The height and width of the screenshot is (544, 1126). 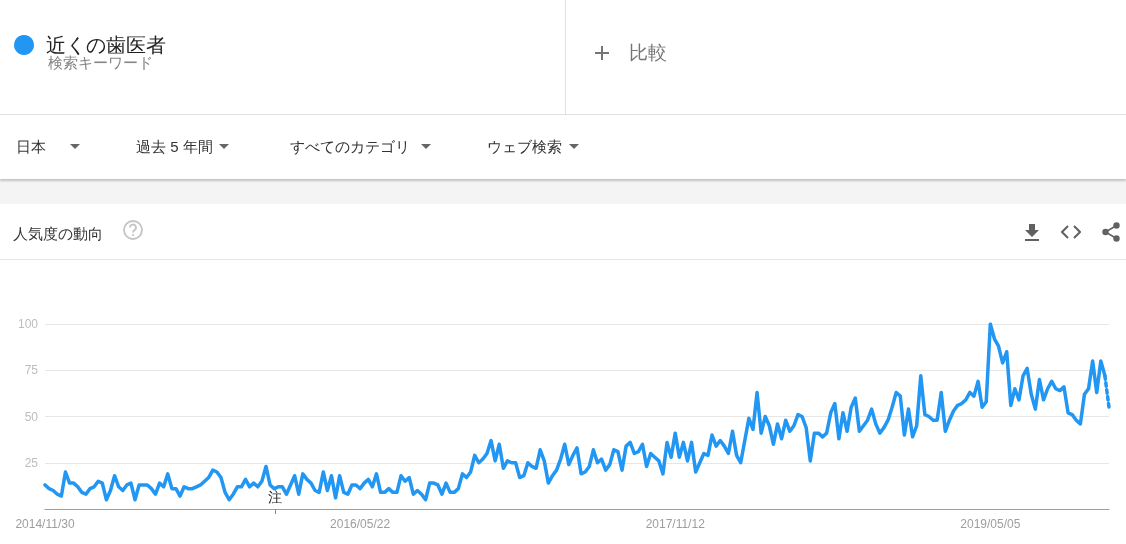 I want to click on x-tick-label: 2014/11/30, so click(x=45, y=524).